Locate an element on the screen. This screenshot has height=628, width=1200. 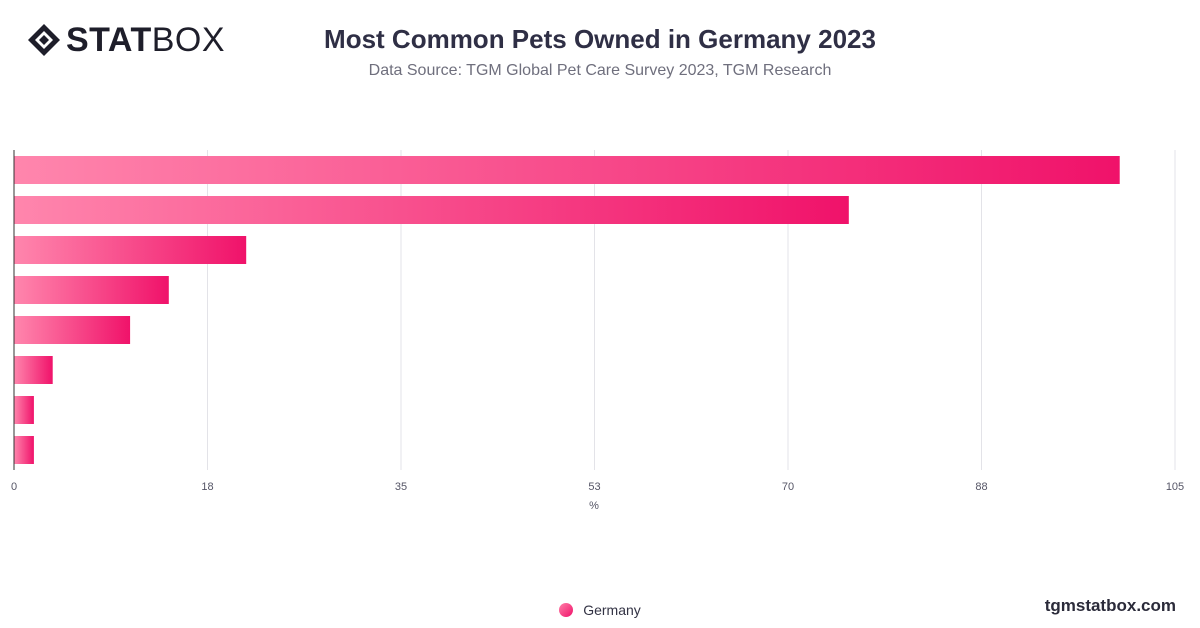
x-tick-label: 105 is located at coordinates (1175, 487).